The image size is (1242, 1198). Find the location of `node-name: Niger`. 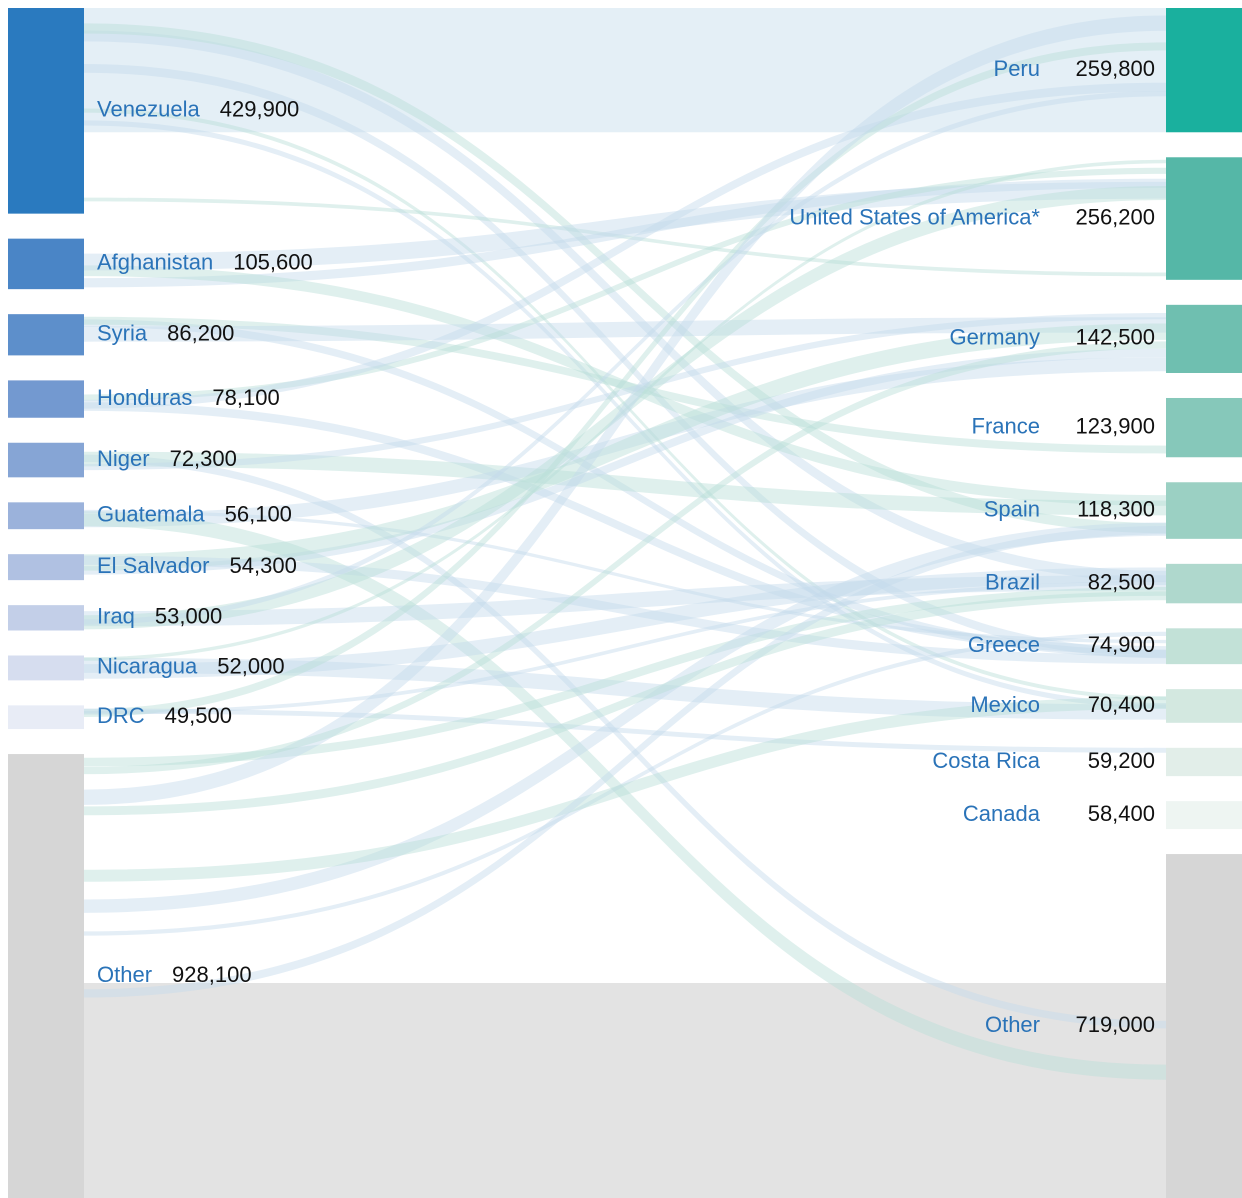

node-name: Niger is located at coordinates (123, 458).